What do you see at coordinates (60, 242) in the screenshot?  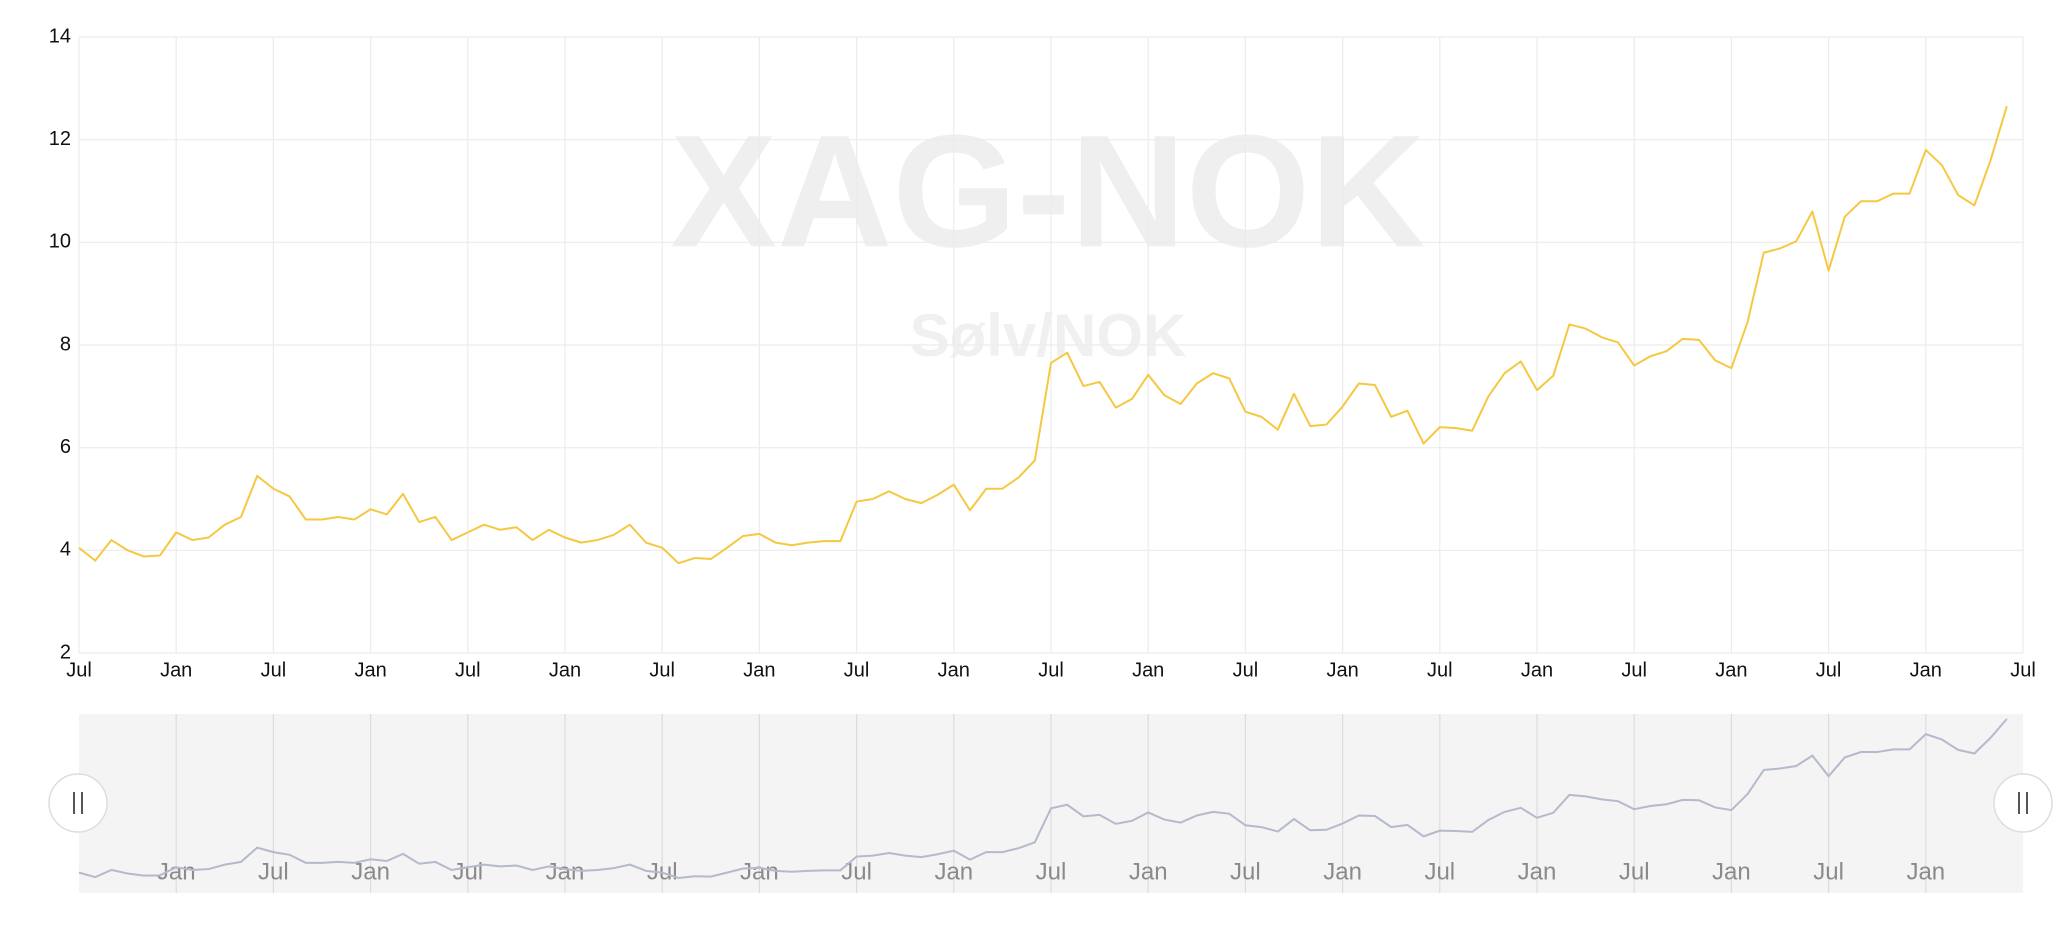 I see `y-tick-label: 10` at bounding box center [60, 242].